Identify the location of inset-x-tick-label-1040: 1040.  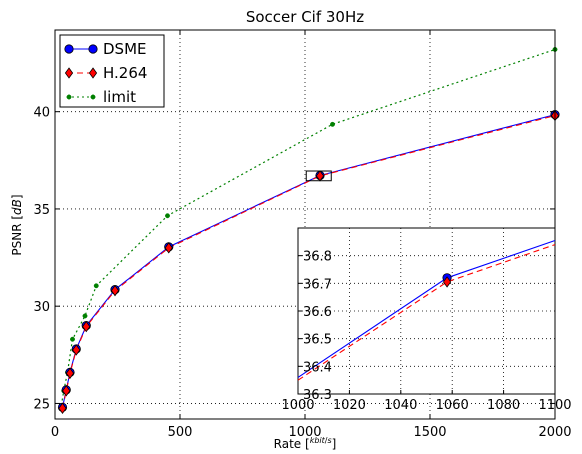
(400, 405).